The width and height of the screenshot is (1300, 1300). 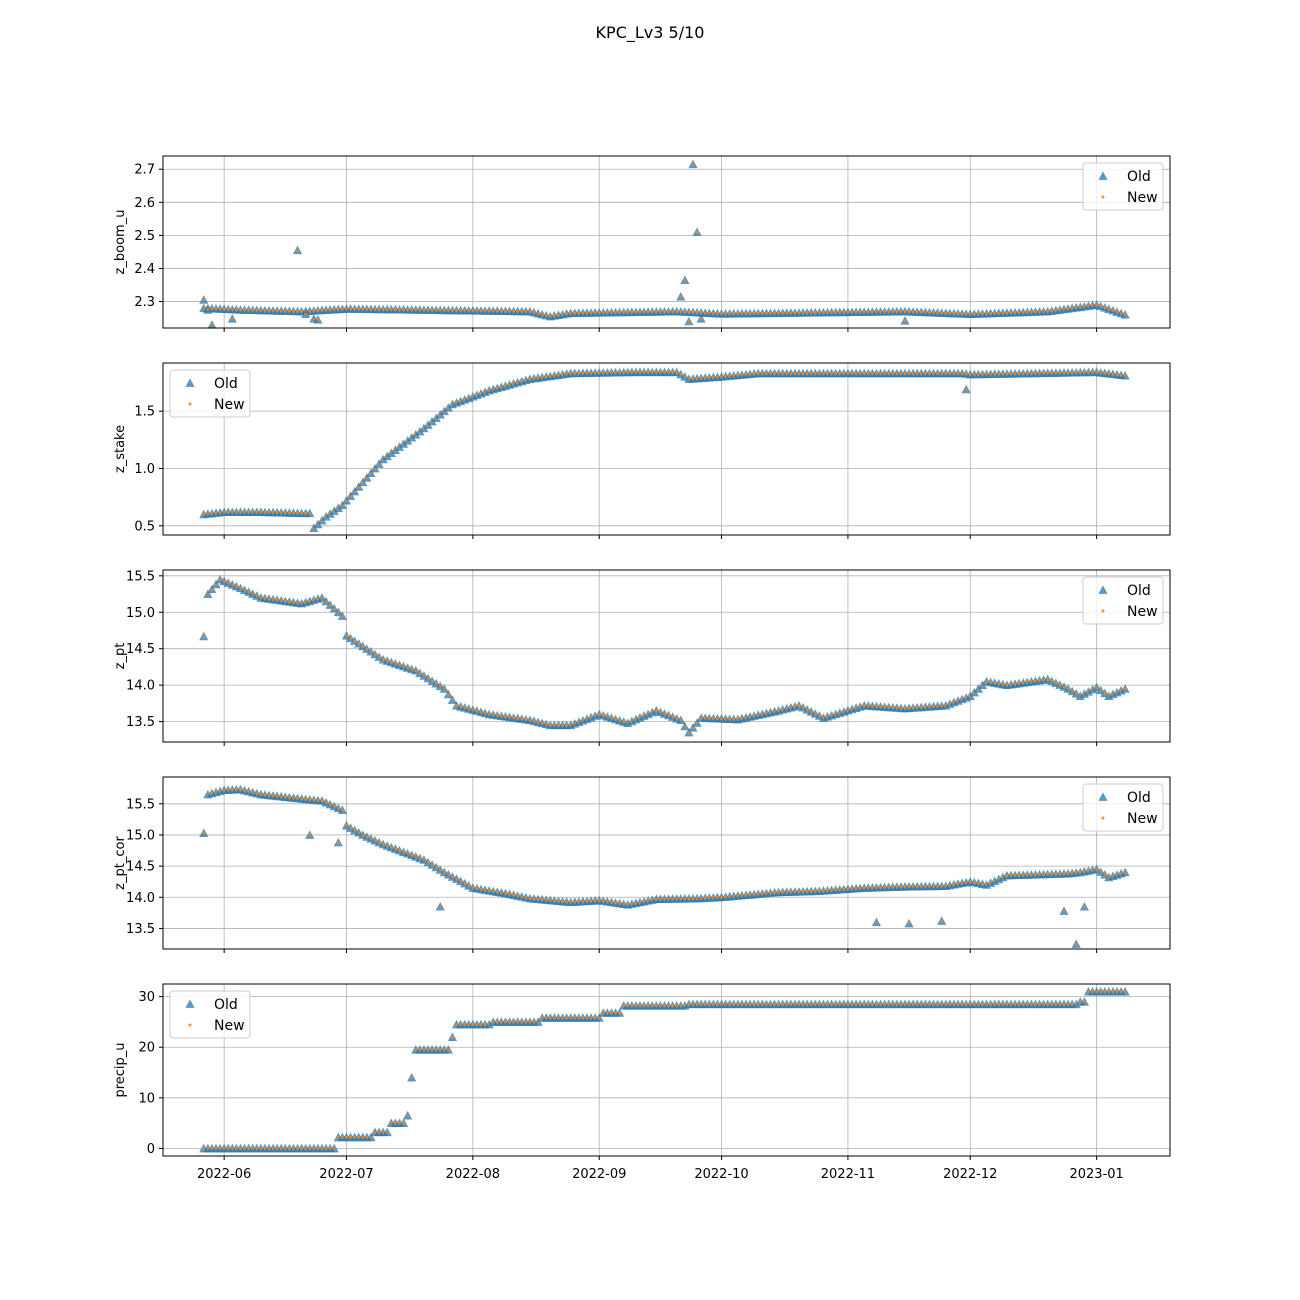 I want to click on y-axis-label: z_pt, so click(x=120, y=656).